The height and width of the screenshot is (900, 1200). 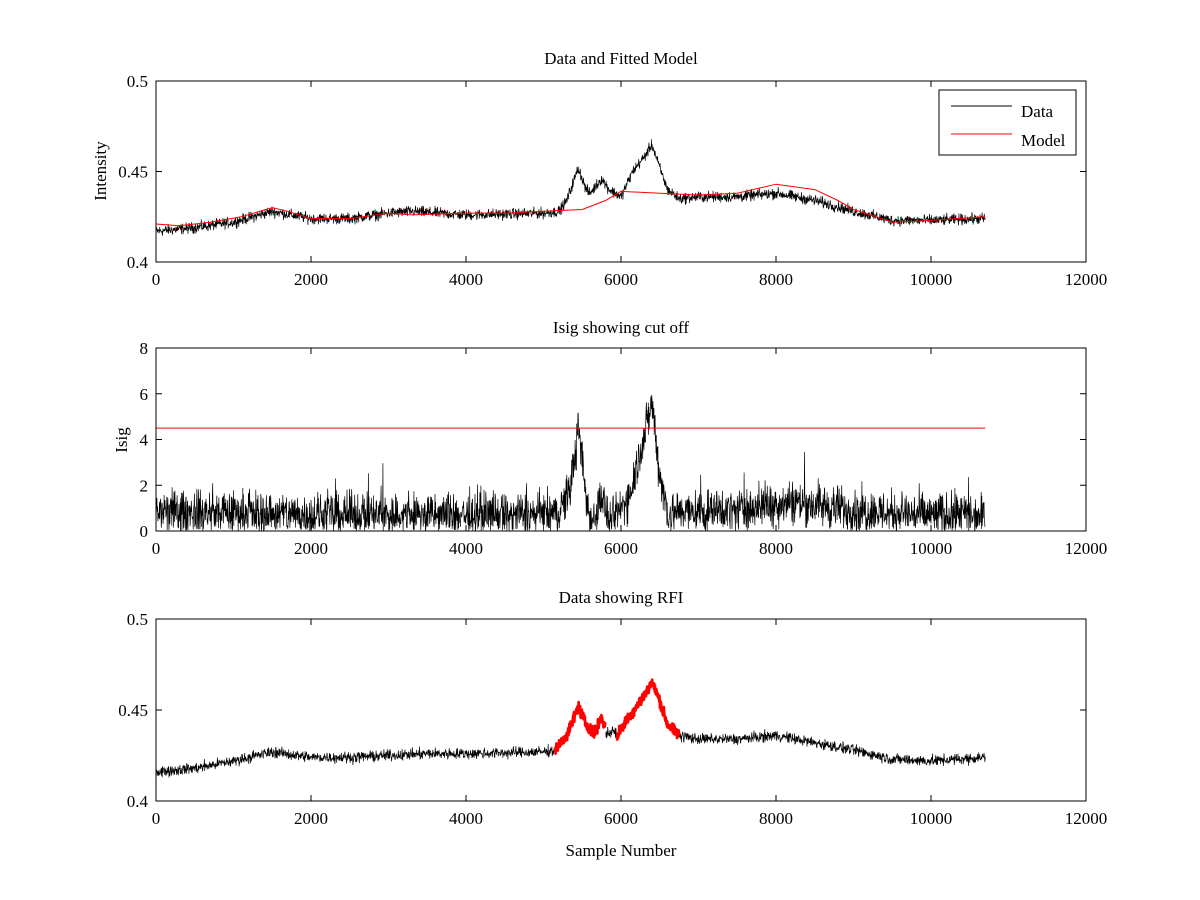 I want to click on legend: Data Model, so click(x=1007, y=122).